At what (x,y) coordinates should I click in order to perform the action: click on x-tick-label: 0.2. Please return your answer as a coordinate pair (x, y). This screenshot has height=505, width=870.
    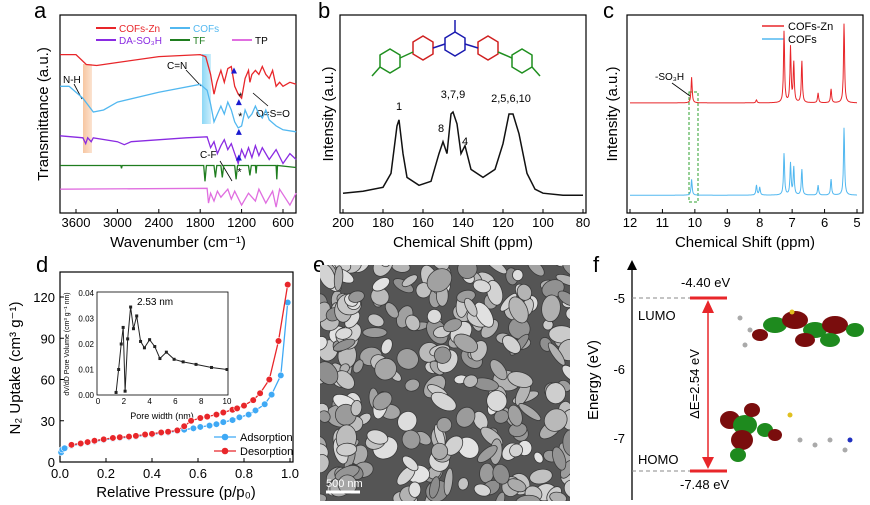
    Looking at the image, I should click on (106, 473).